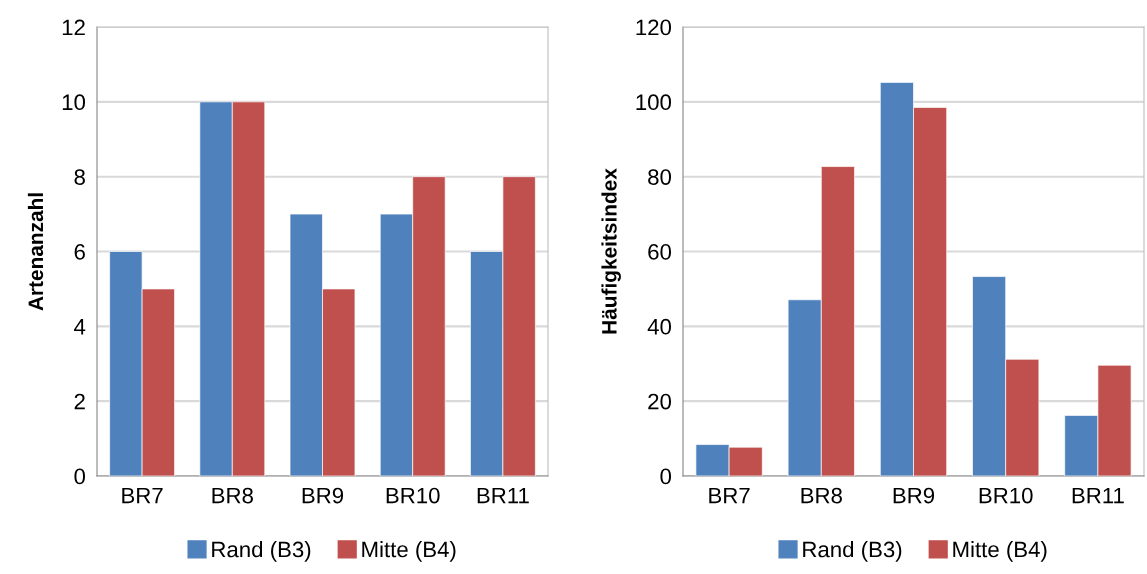 The image size is (1147, 574). I want to click on y-tick-label: 8, so click(79, 177).